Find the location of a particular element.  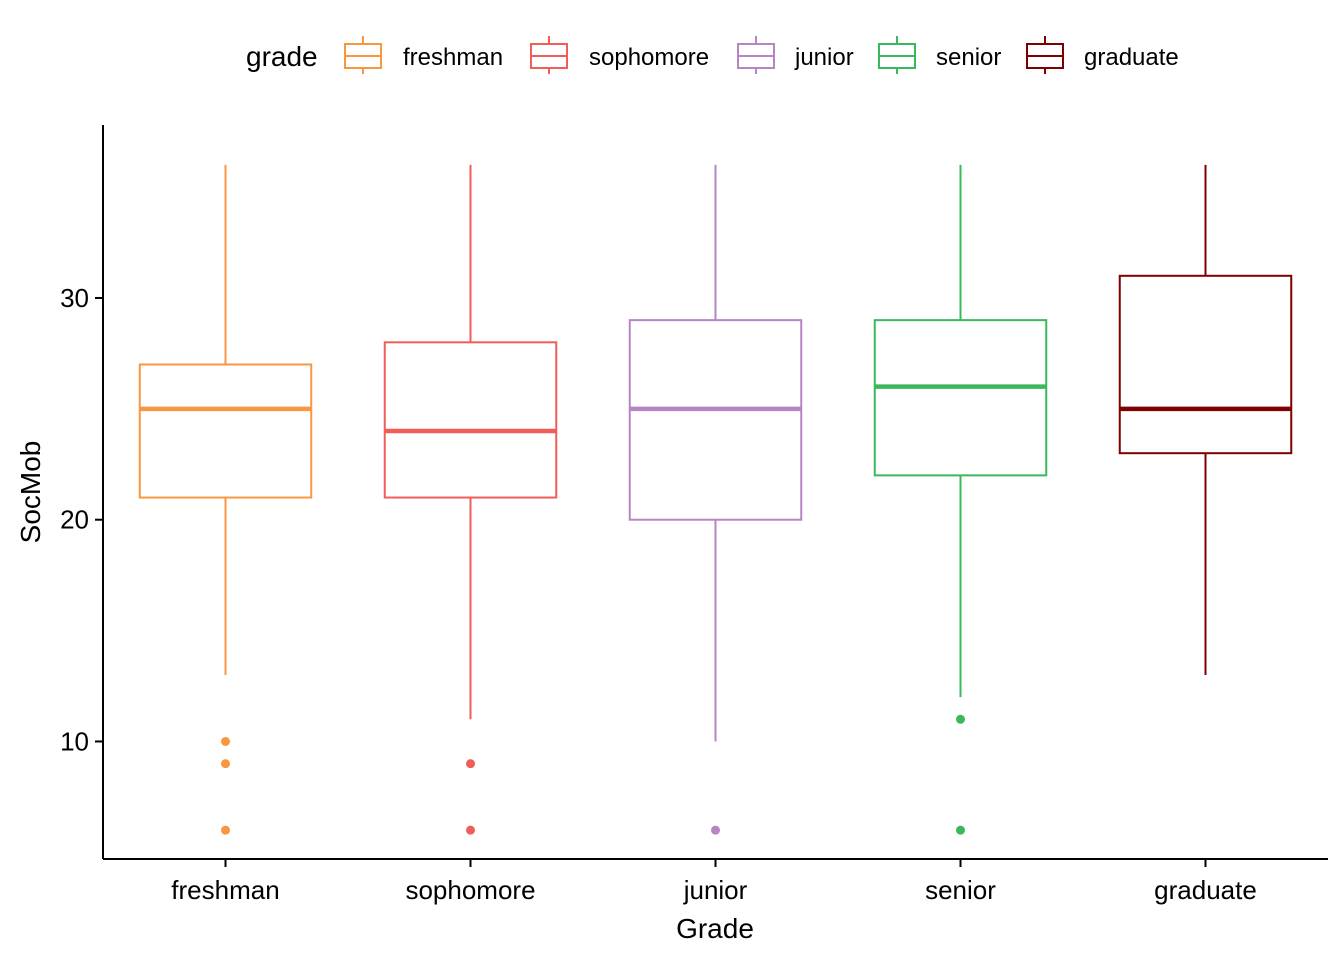

y-tick-label: 30 is located at coordinates (74, 298).